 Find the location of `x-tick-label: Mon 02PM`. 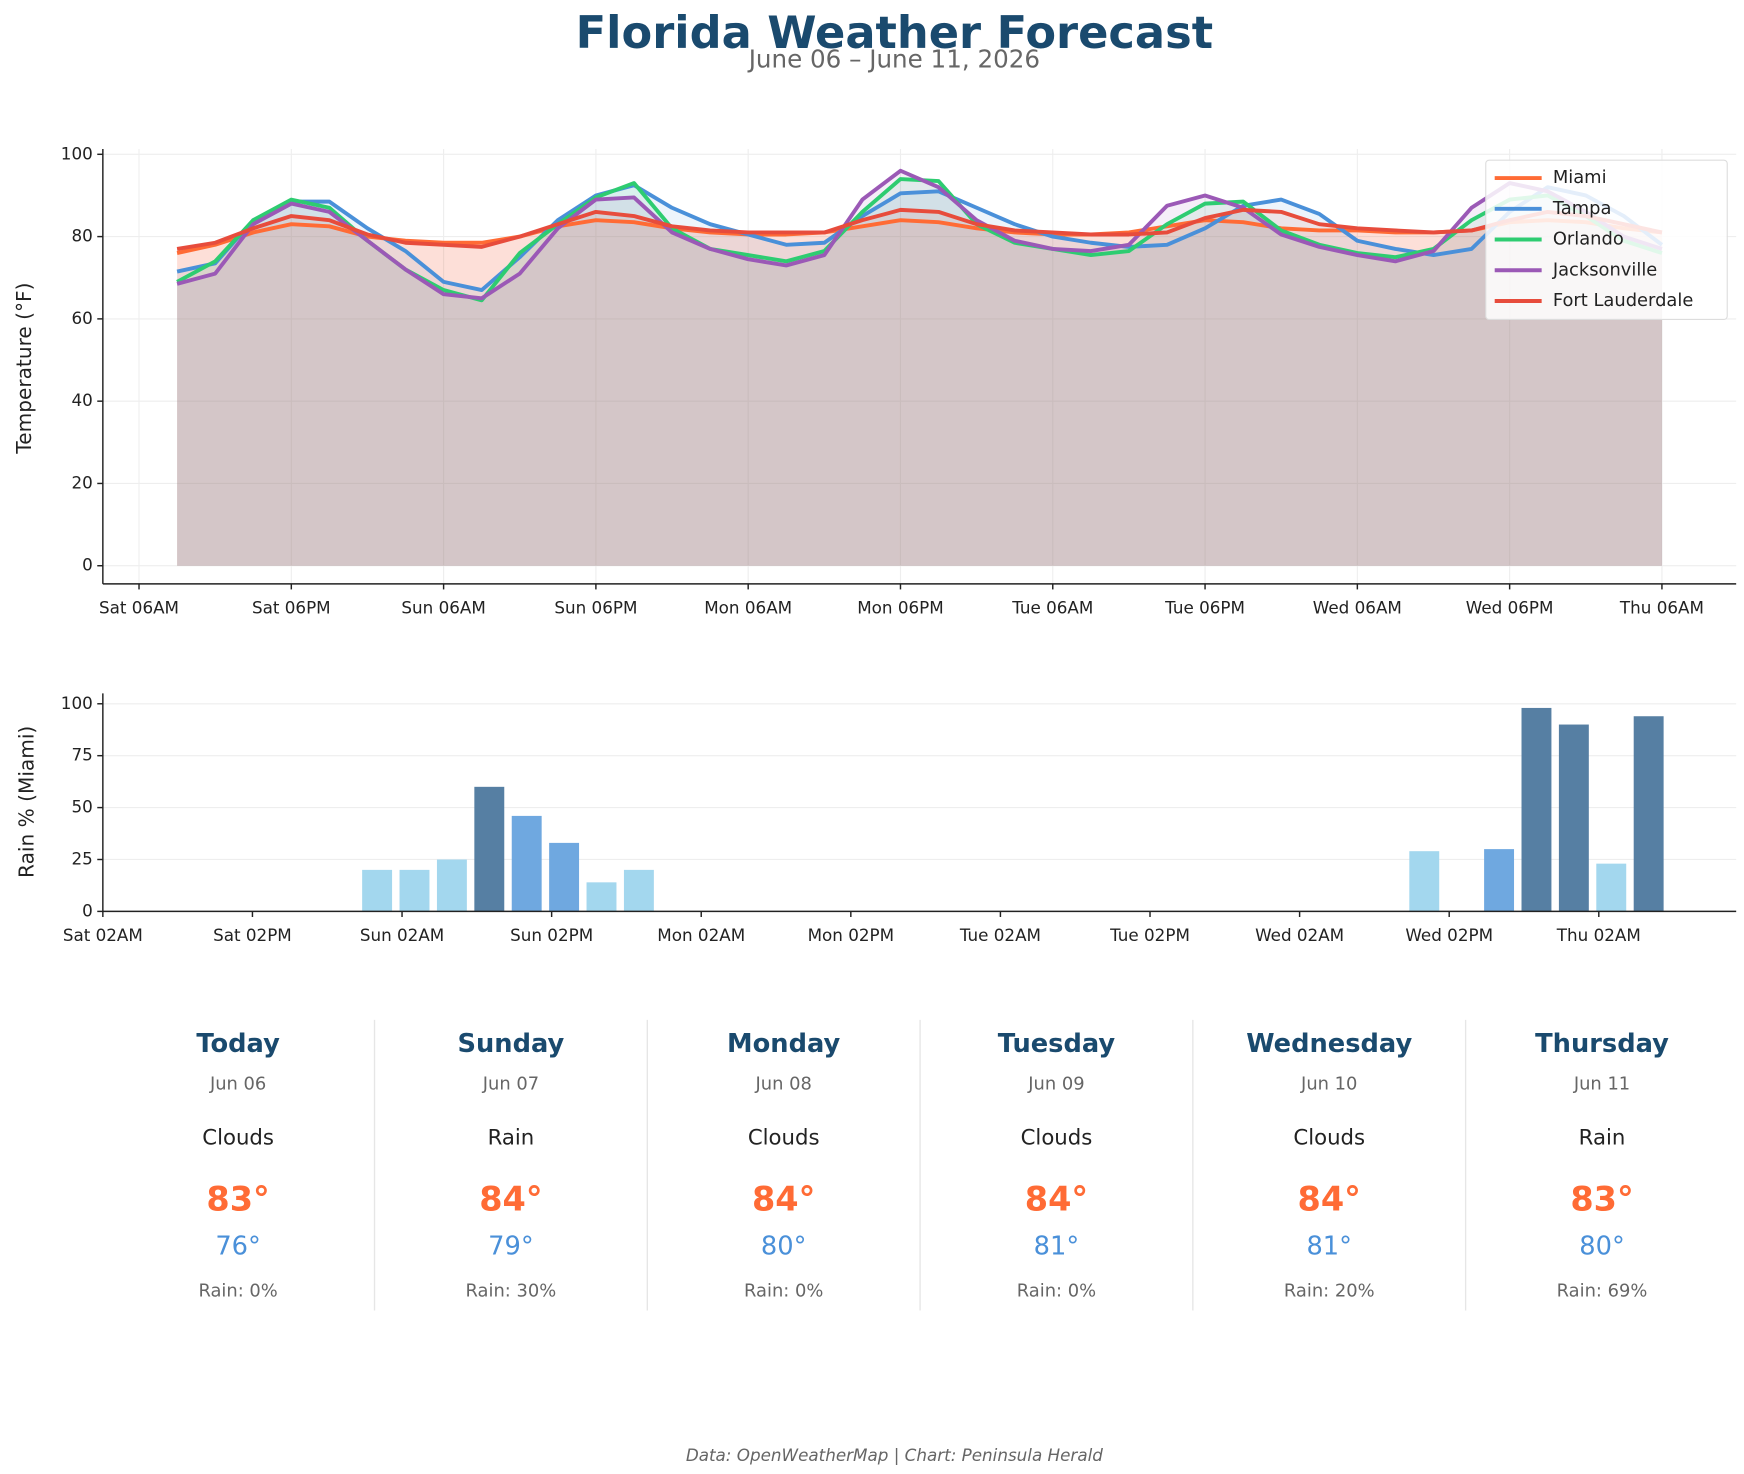

x-tick-label: Mon 02PM is located at coordinates (851, 935).